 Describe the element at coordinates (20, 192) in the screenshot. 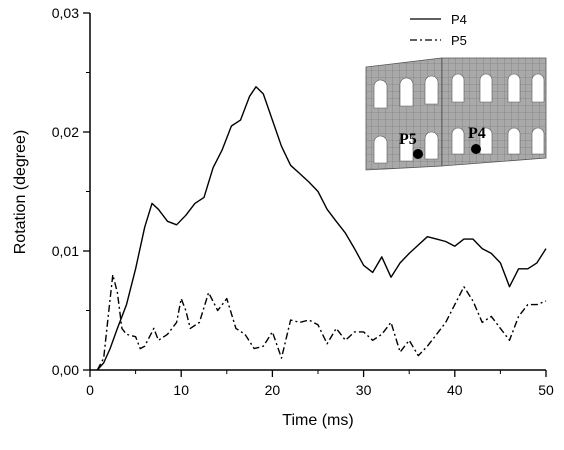

I see `y-axis-title: Rotation (degree)` at that location.